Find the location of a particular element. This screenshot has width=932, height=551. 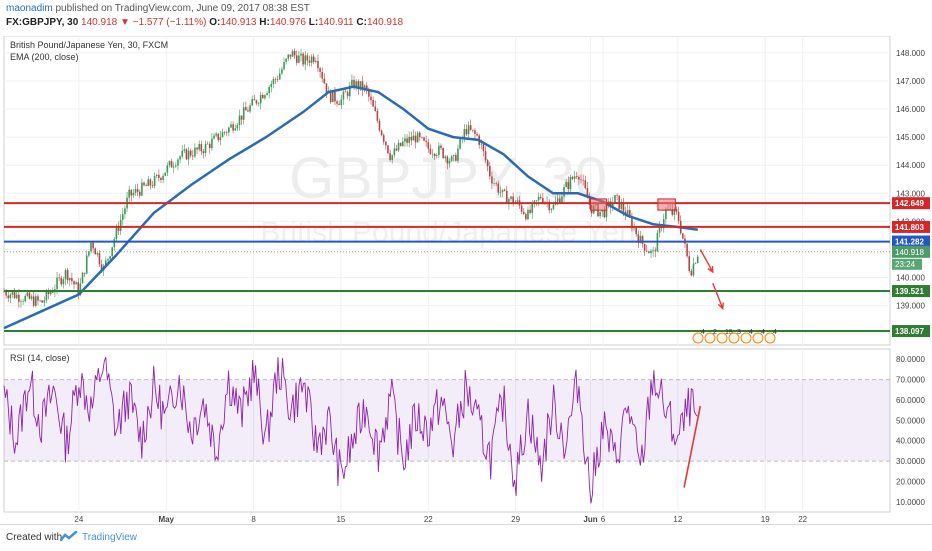

author-name: maonadim is located at coordinates (29, 8).